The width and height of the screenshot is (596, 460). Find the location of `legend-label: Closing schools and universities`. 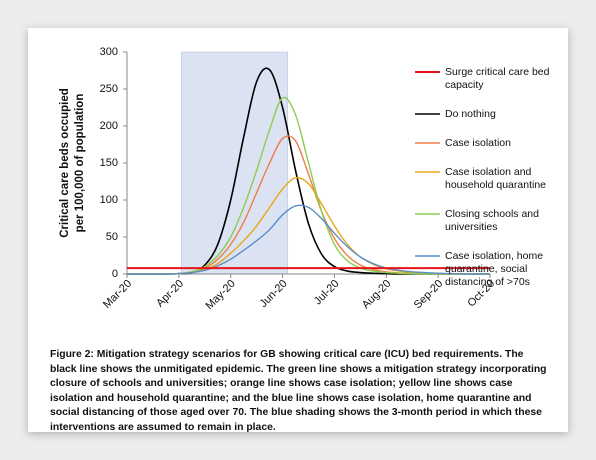

legend-label: Closing schools and universities is located at coordinates (492, 220).